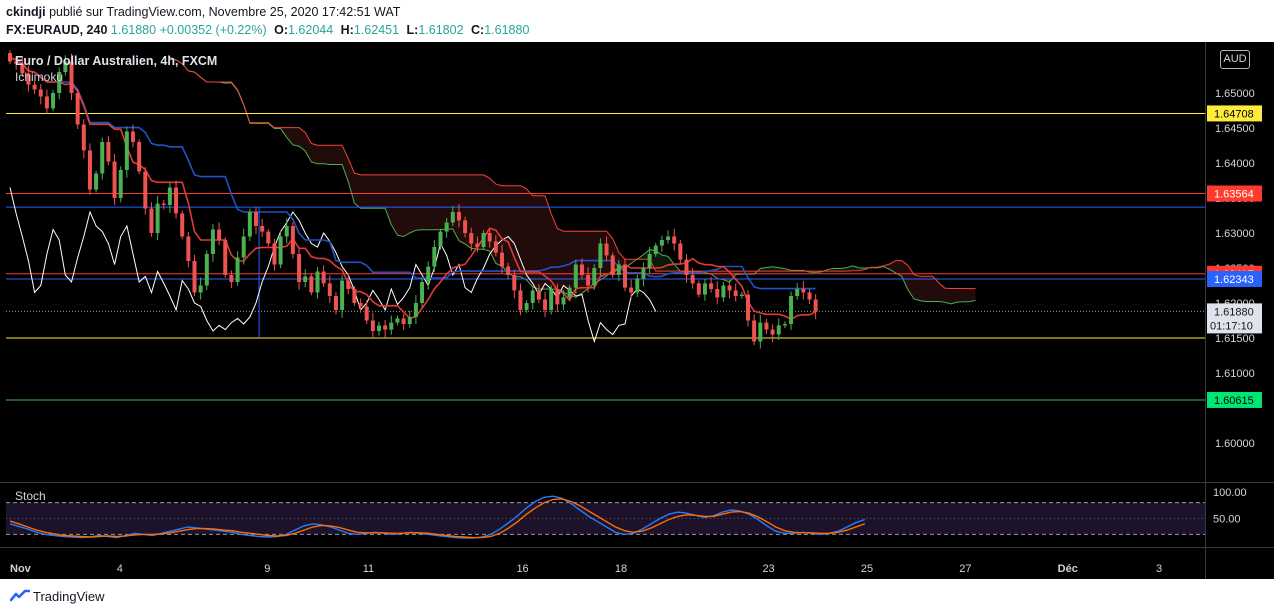 This screenshot has width=1274, height=615. Describe the element at coordinates (1234, 114) in the screenshot. I see `price-level-label: 1.64708` at that location.